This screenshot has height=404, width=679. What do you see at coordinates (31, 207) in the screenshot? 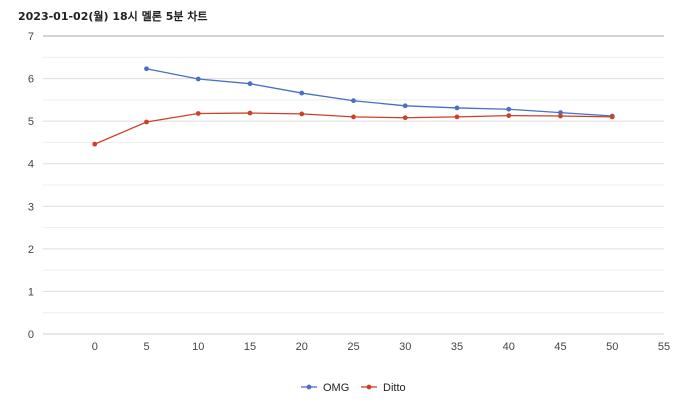
I see `y-tick-label: 3` at bounding box center [31, 207].